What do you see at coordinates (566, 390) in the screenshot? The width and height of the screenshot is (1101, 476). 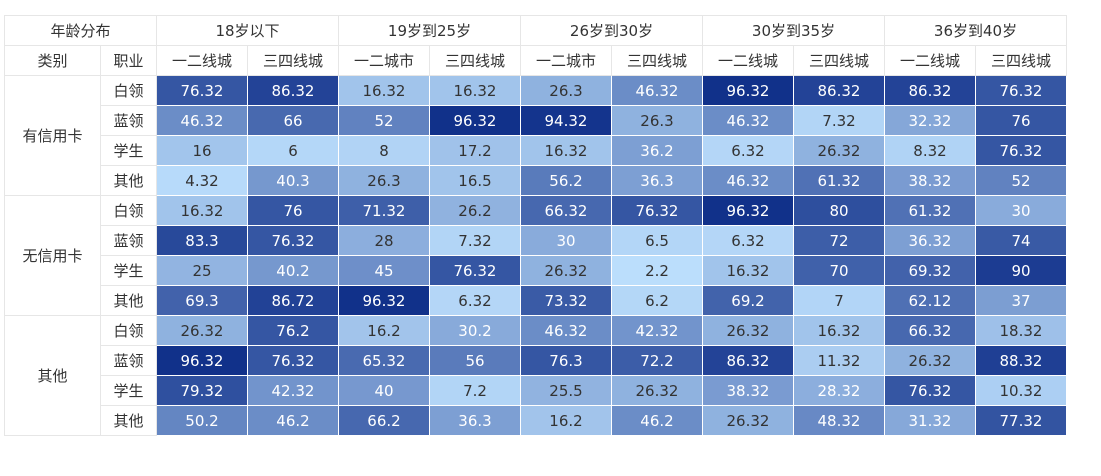 I see `heat-cell: 25.5` at bounding box center [566, 390].